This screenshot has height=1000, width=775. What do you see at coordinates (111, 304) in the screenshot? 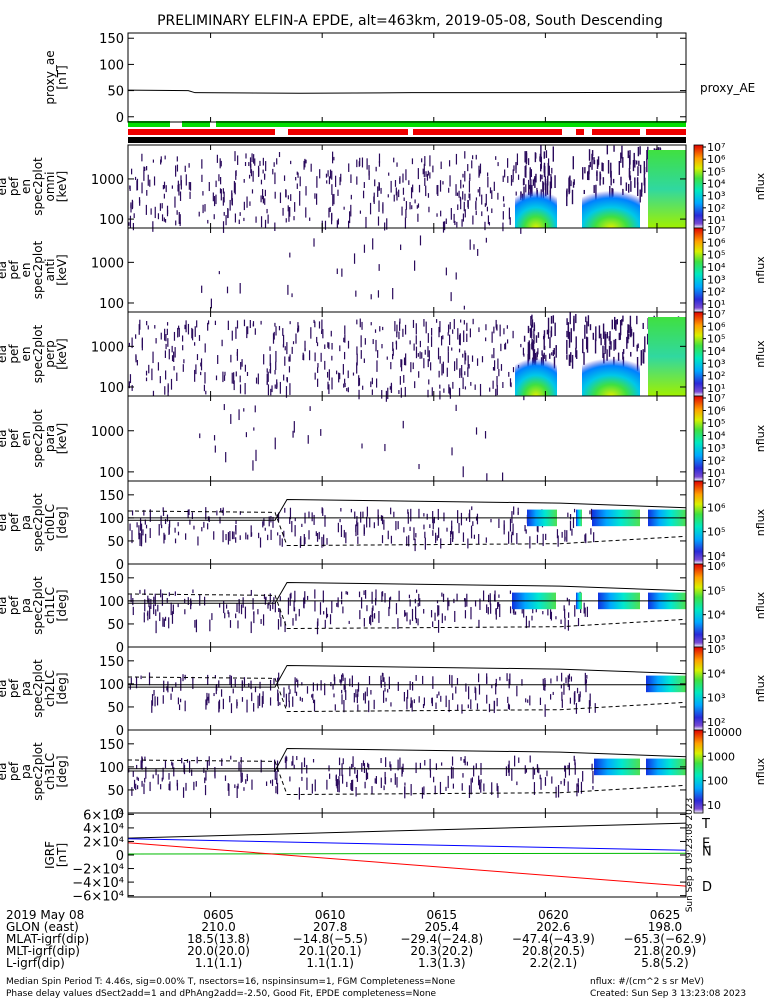
I see `y-tick-label: 100` at bounding box center [111, 304].